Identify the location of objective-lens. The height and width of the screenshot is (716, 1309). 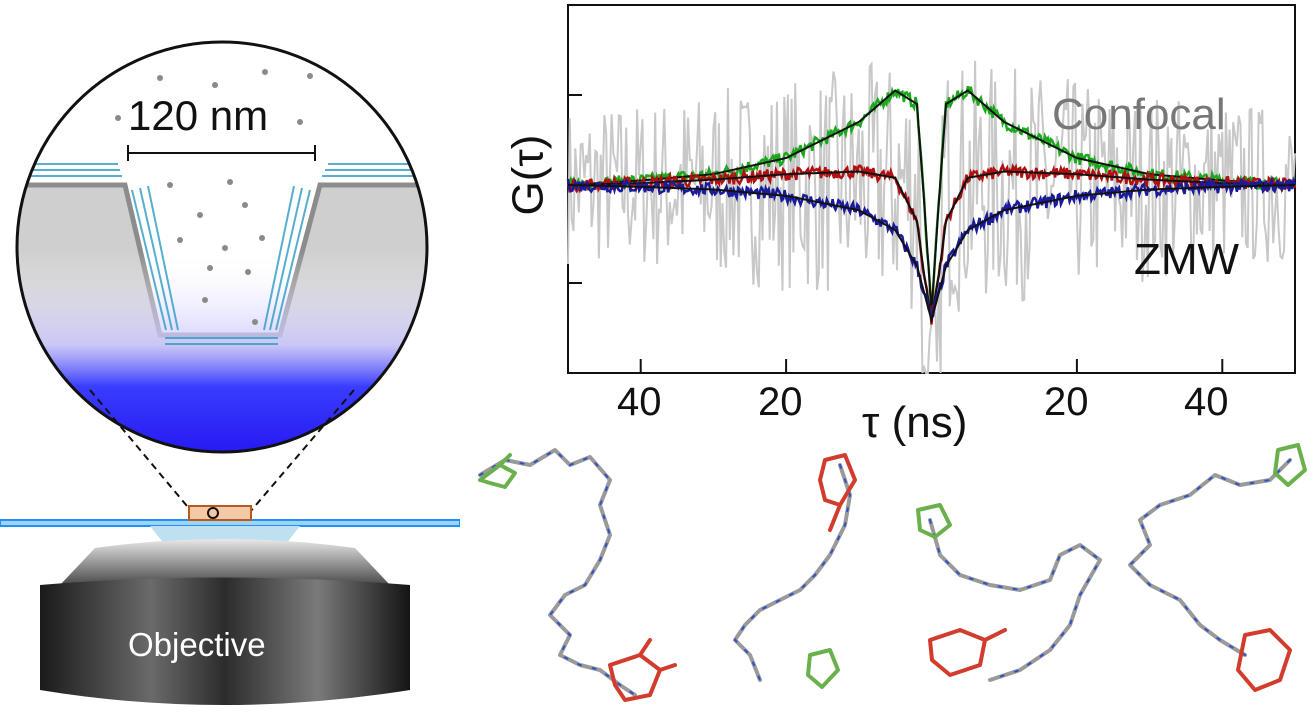
(225, 622).